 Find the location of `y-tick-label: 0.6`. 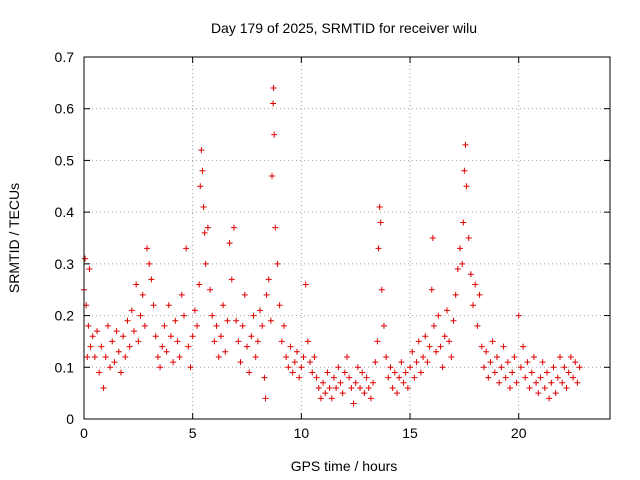

y-tick-label: 0.6 is located at coordinates (65, 109).